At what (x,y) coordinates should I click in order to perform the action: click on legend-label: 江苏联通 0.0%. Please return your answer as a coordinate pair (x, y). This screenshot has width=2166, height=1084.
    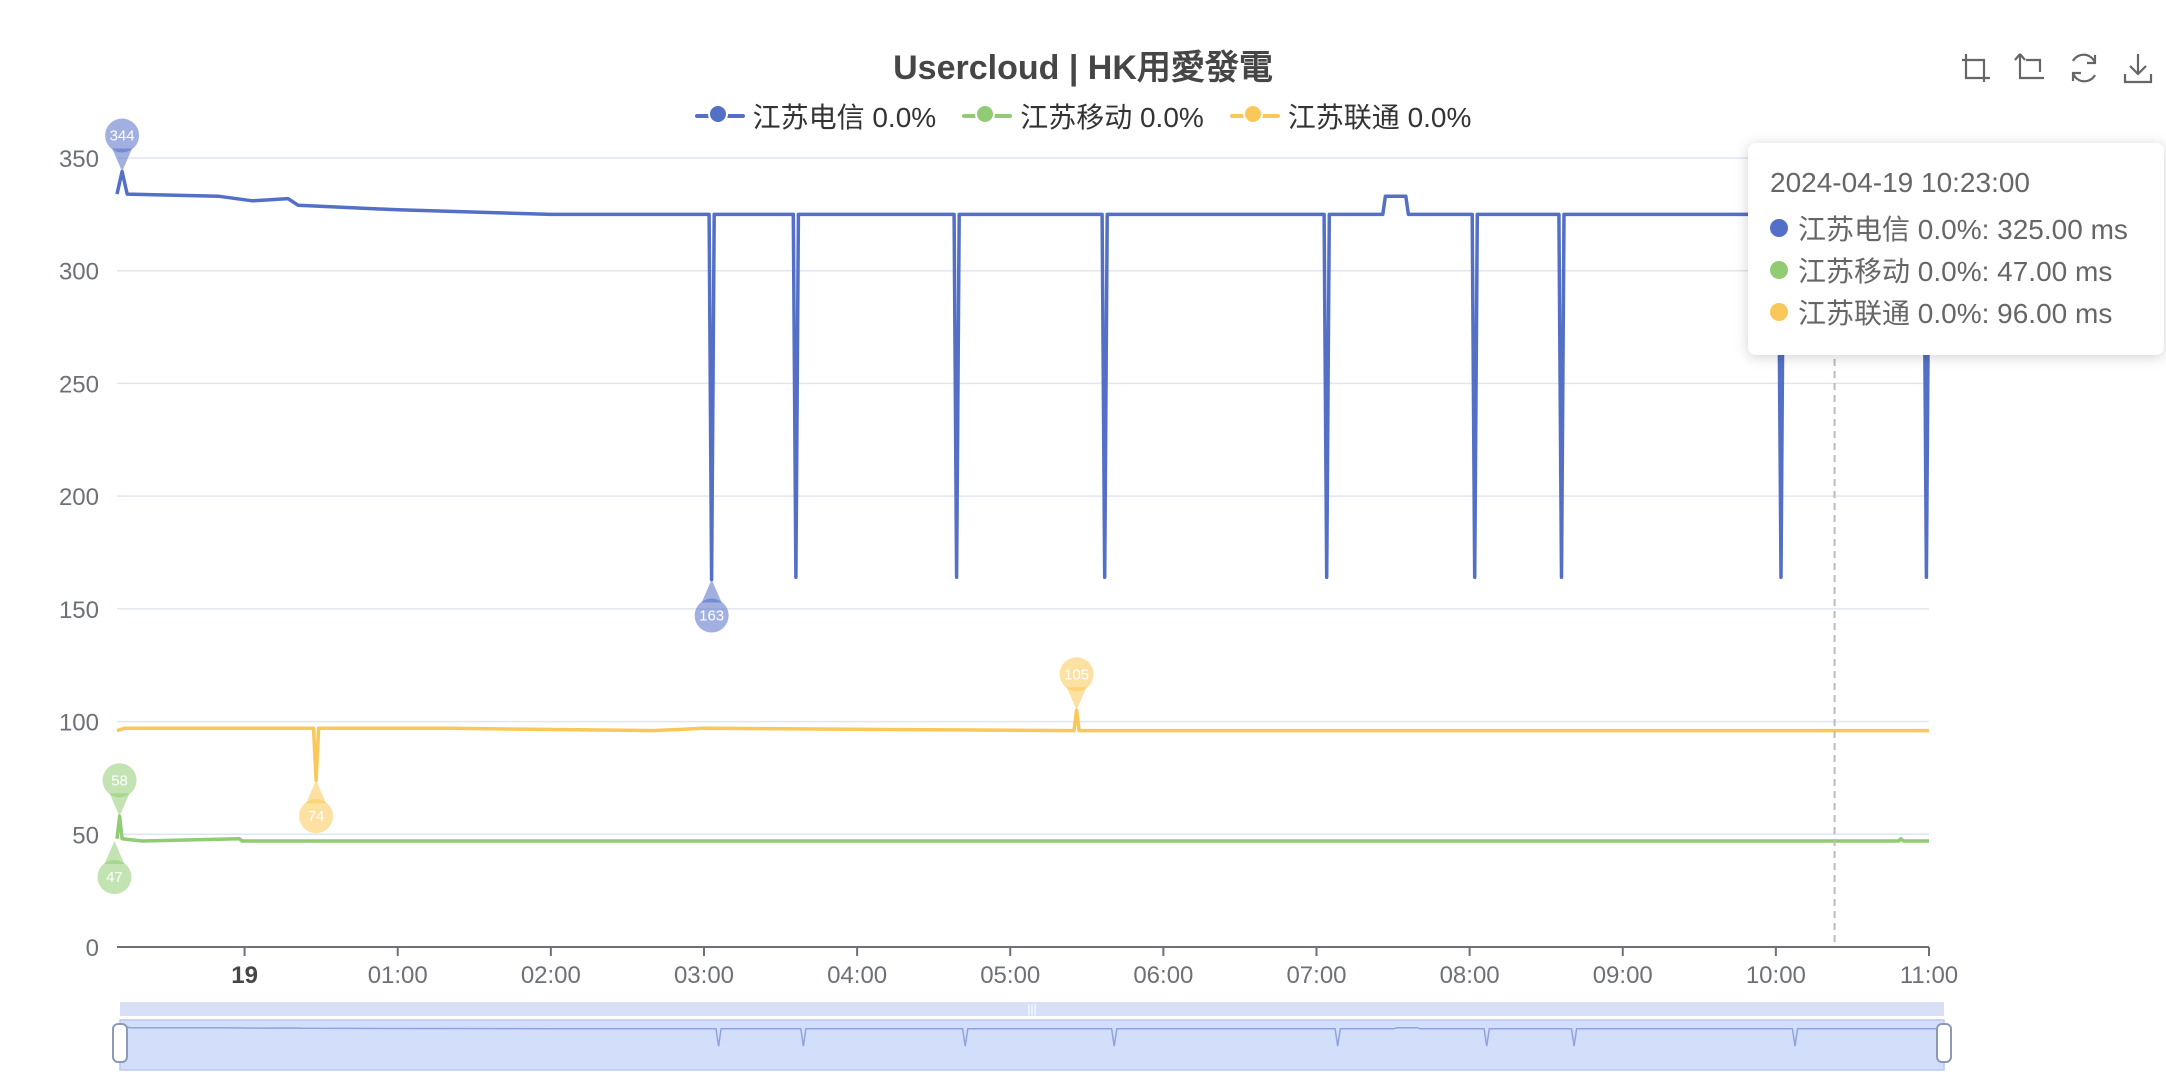
    Looking at the image, I should click on (1379, 117).